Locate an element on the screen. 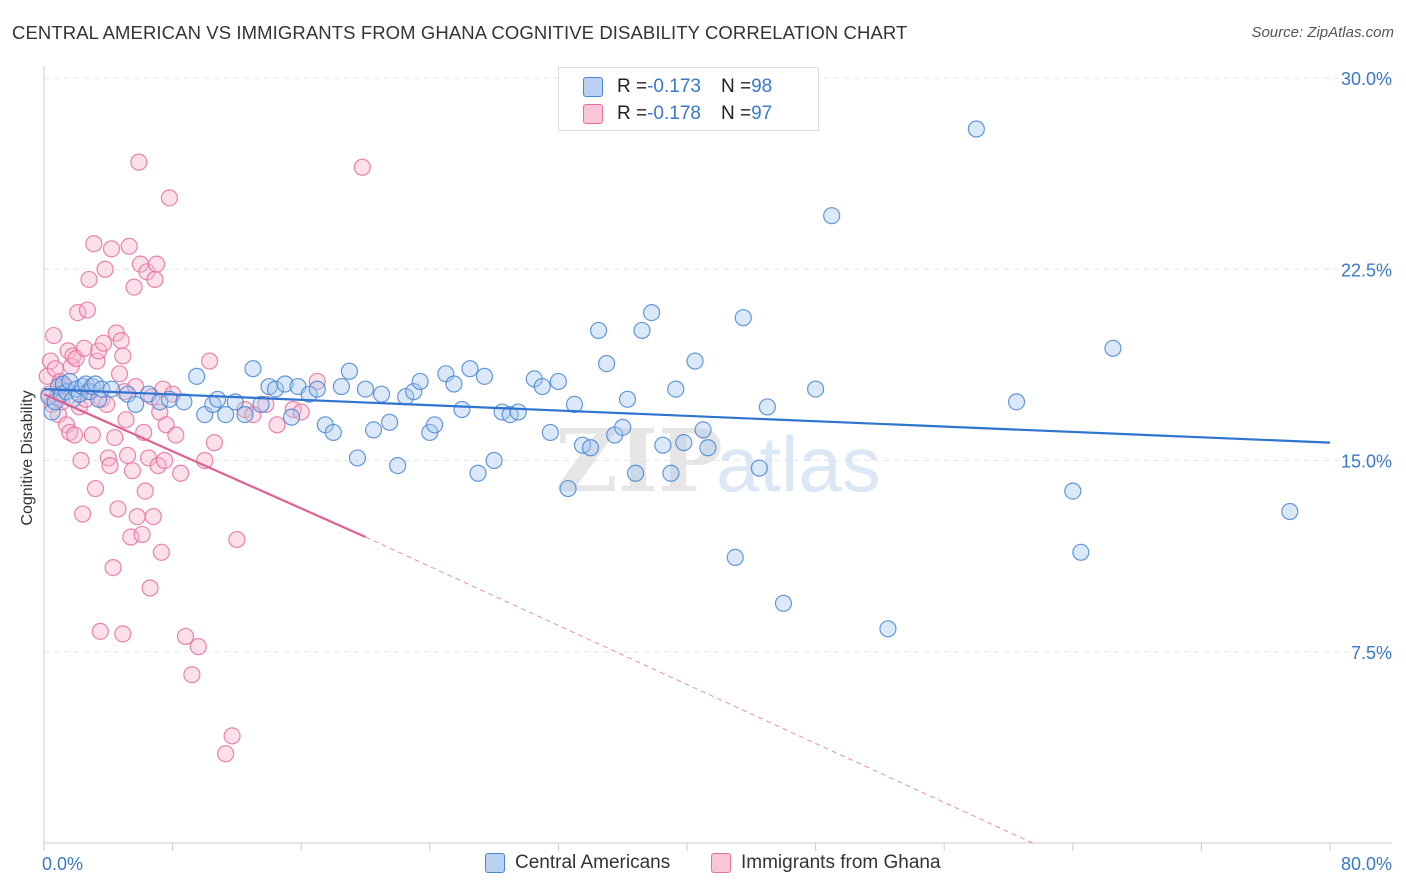  legend-swatch-blue is located at coordinates (593, 87).